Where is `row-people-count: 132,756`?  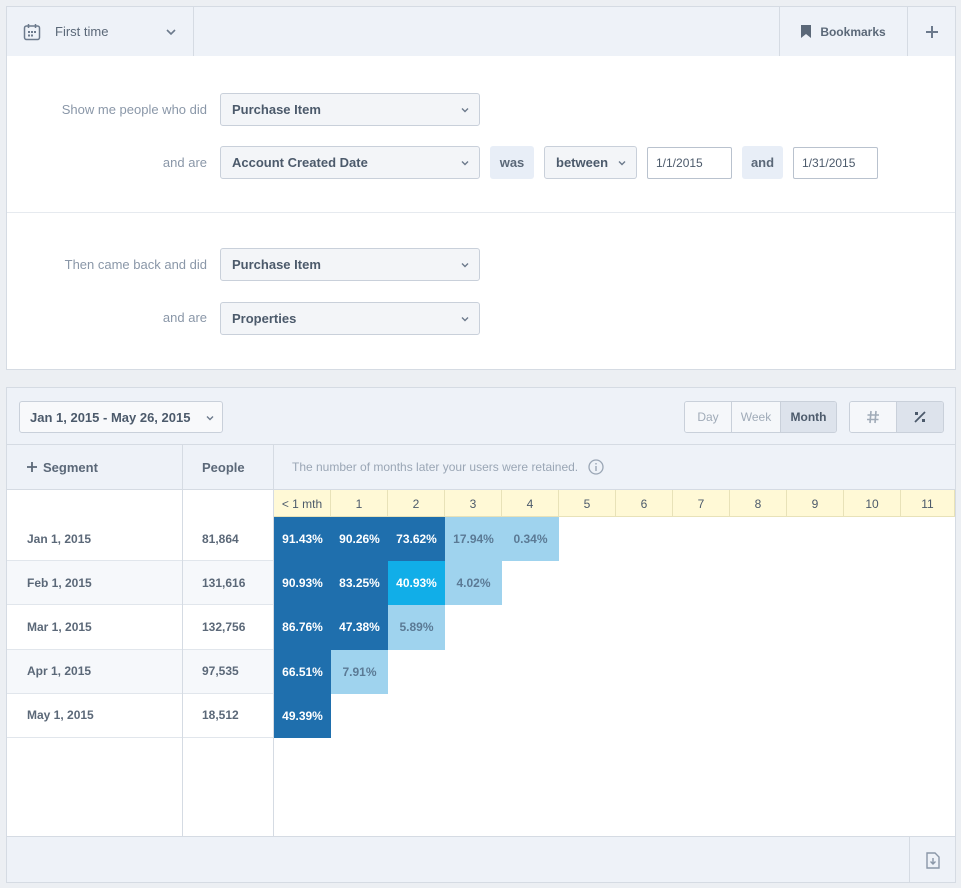 row-people-count: 132,756 is located at coordinates (228, 627).